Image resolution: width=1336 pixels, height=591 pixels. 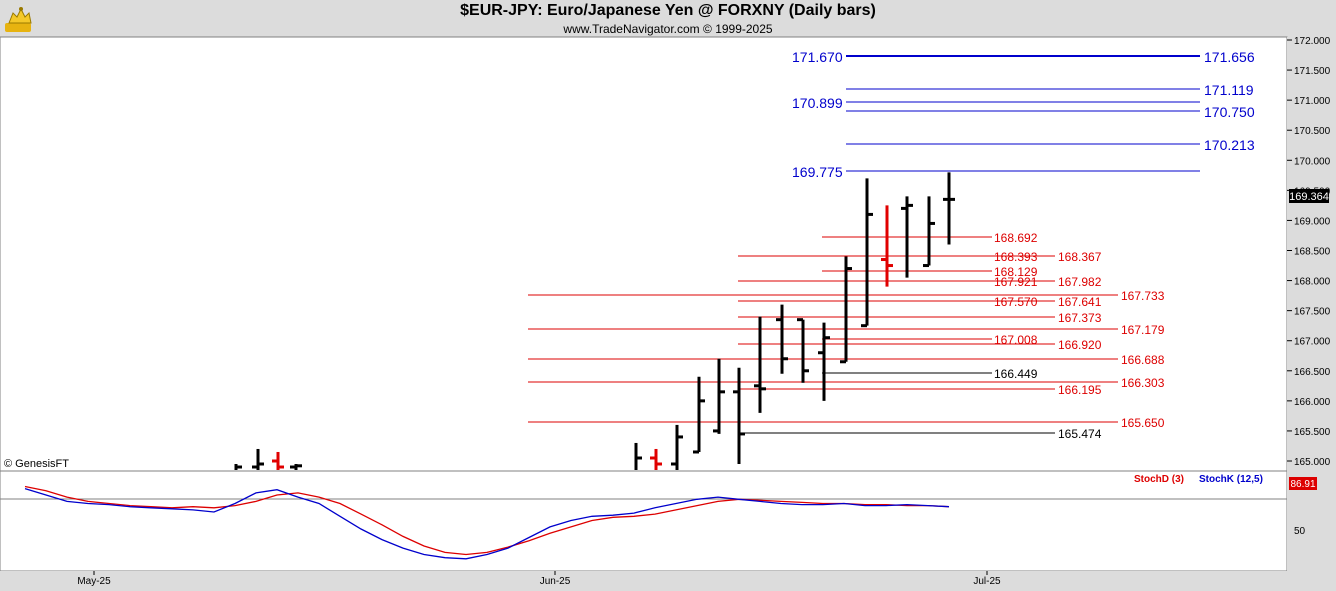 I want to click on red-level-label: 166.195, so click(x=1080, y=390).